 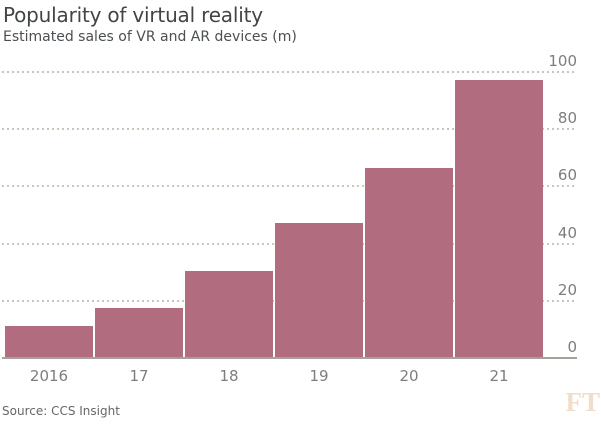 I want to click on y-axis-label: 60, so click(x=567, y=175).